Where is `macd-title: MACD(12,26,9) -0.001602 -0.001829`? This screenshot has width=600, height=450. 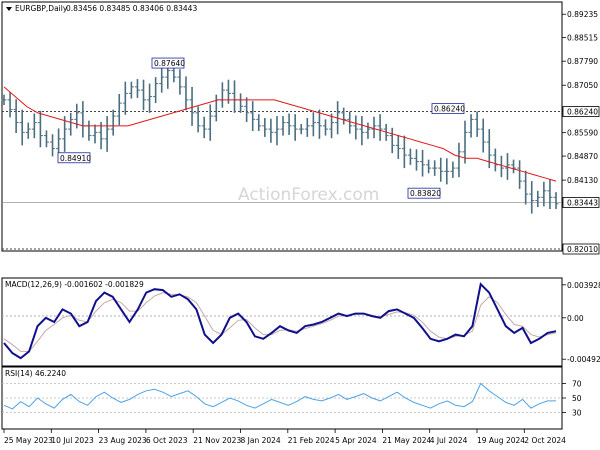
macd-title: MACD(12,26,9) -0.001602 -0.001829 is located at coordinates (74, 284).